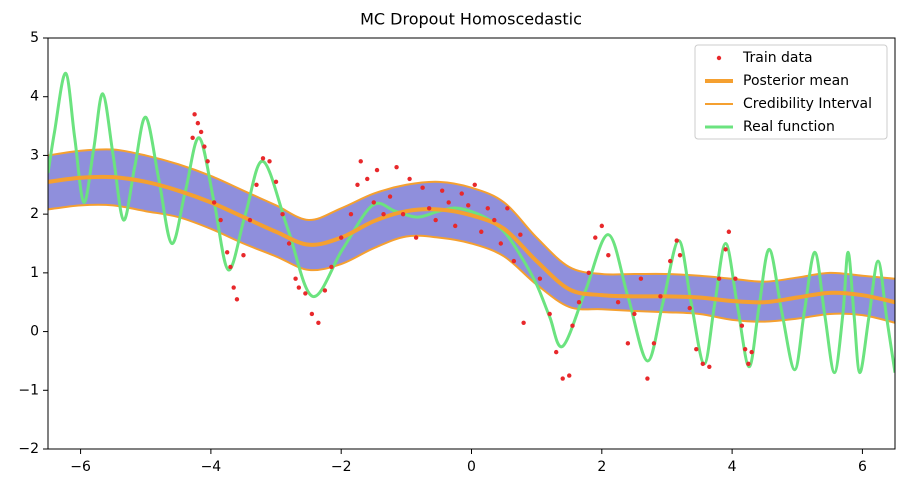 The width and height of the screenshot is (922, 488). Describe the element at coordinates (807, 104) in the screenshot. I see `legend-label: Credibility Interval` at that location.